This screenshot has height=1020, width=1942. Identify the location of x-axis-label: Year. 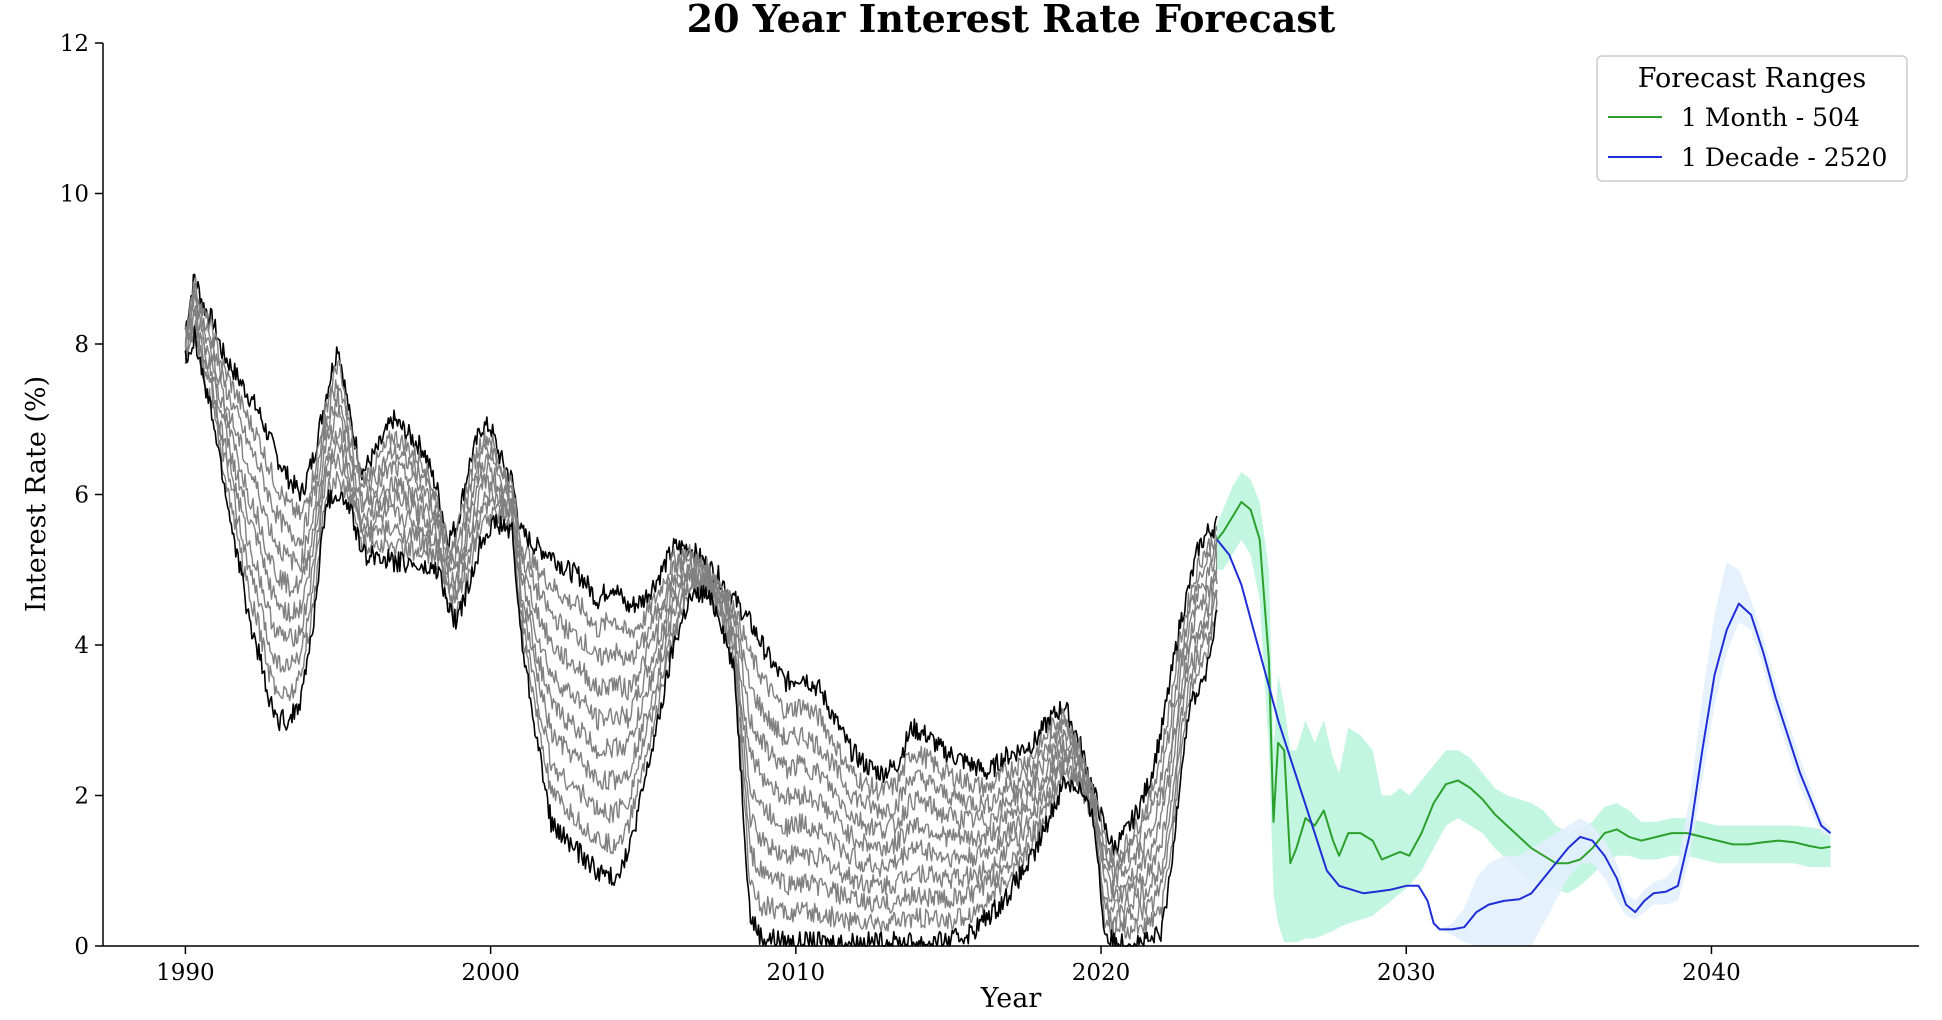
(1011, 998).